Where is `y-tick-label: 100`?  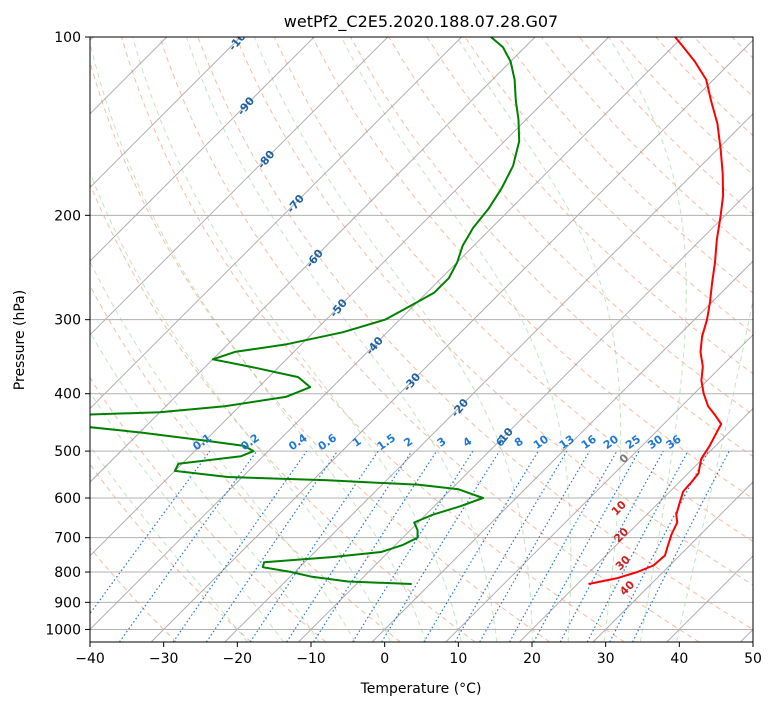
y-tick-label: 100 is located at coordinates (67, 38).